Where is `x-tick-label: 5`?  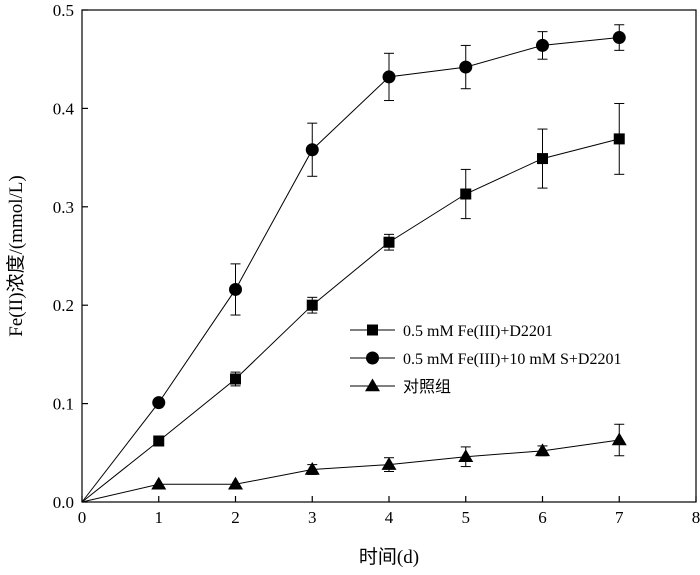 x-tick-label: 5 is located at coordinates (466, 517).